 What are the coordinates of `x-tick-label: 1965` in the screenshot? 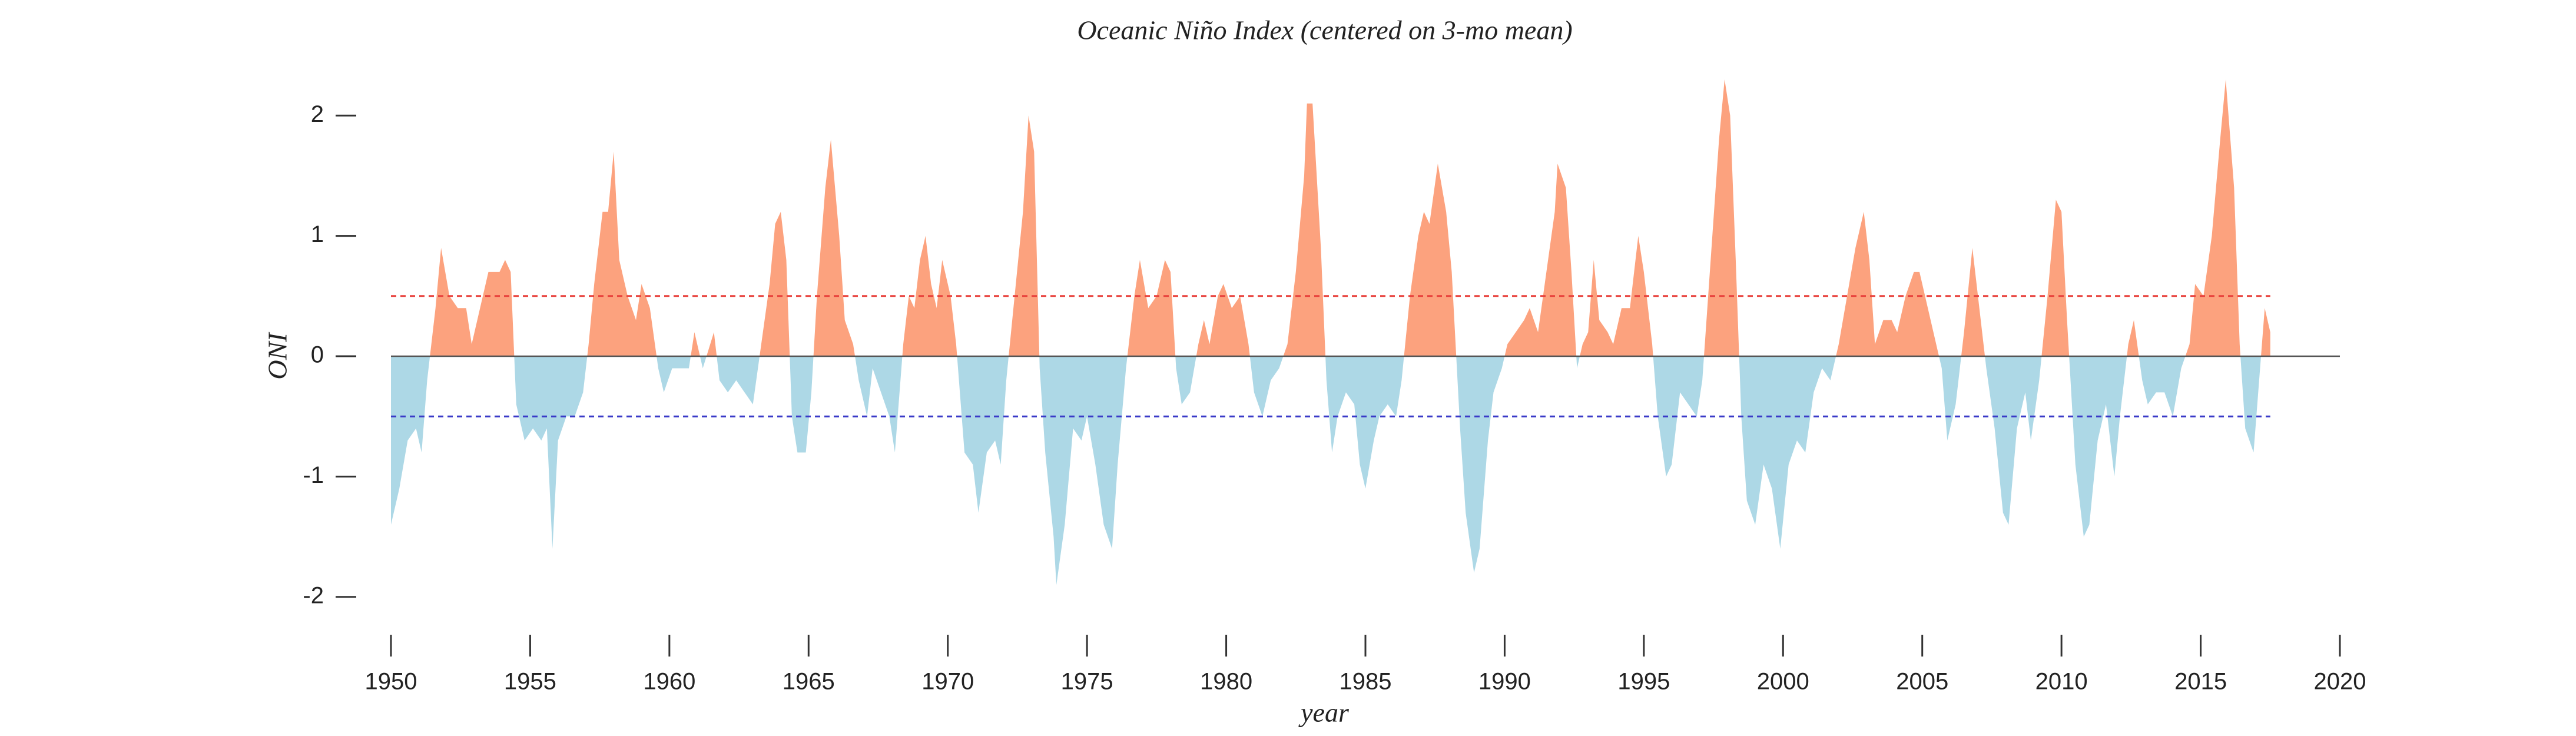 It's located at (809, 682).